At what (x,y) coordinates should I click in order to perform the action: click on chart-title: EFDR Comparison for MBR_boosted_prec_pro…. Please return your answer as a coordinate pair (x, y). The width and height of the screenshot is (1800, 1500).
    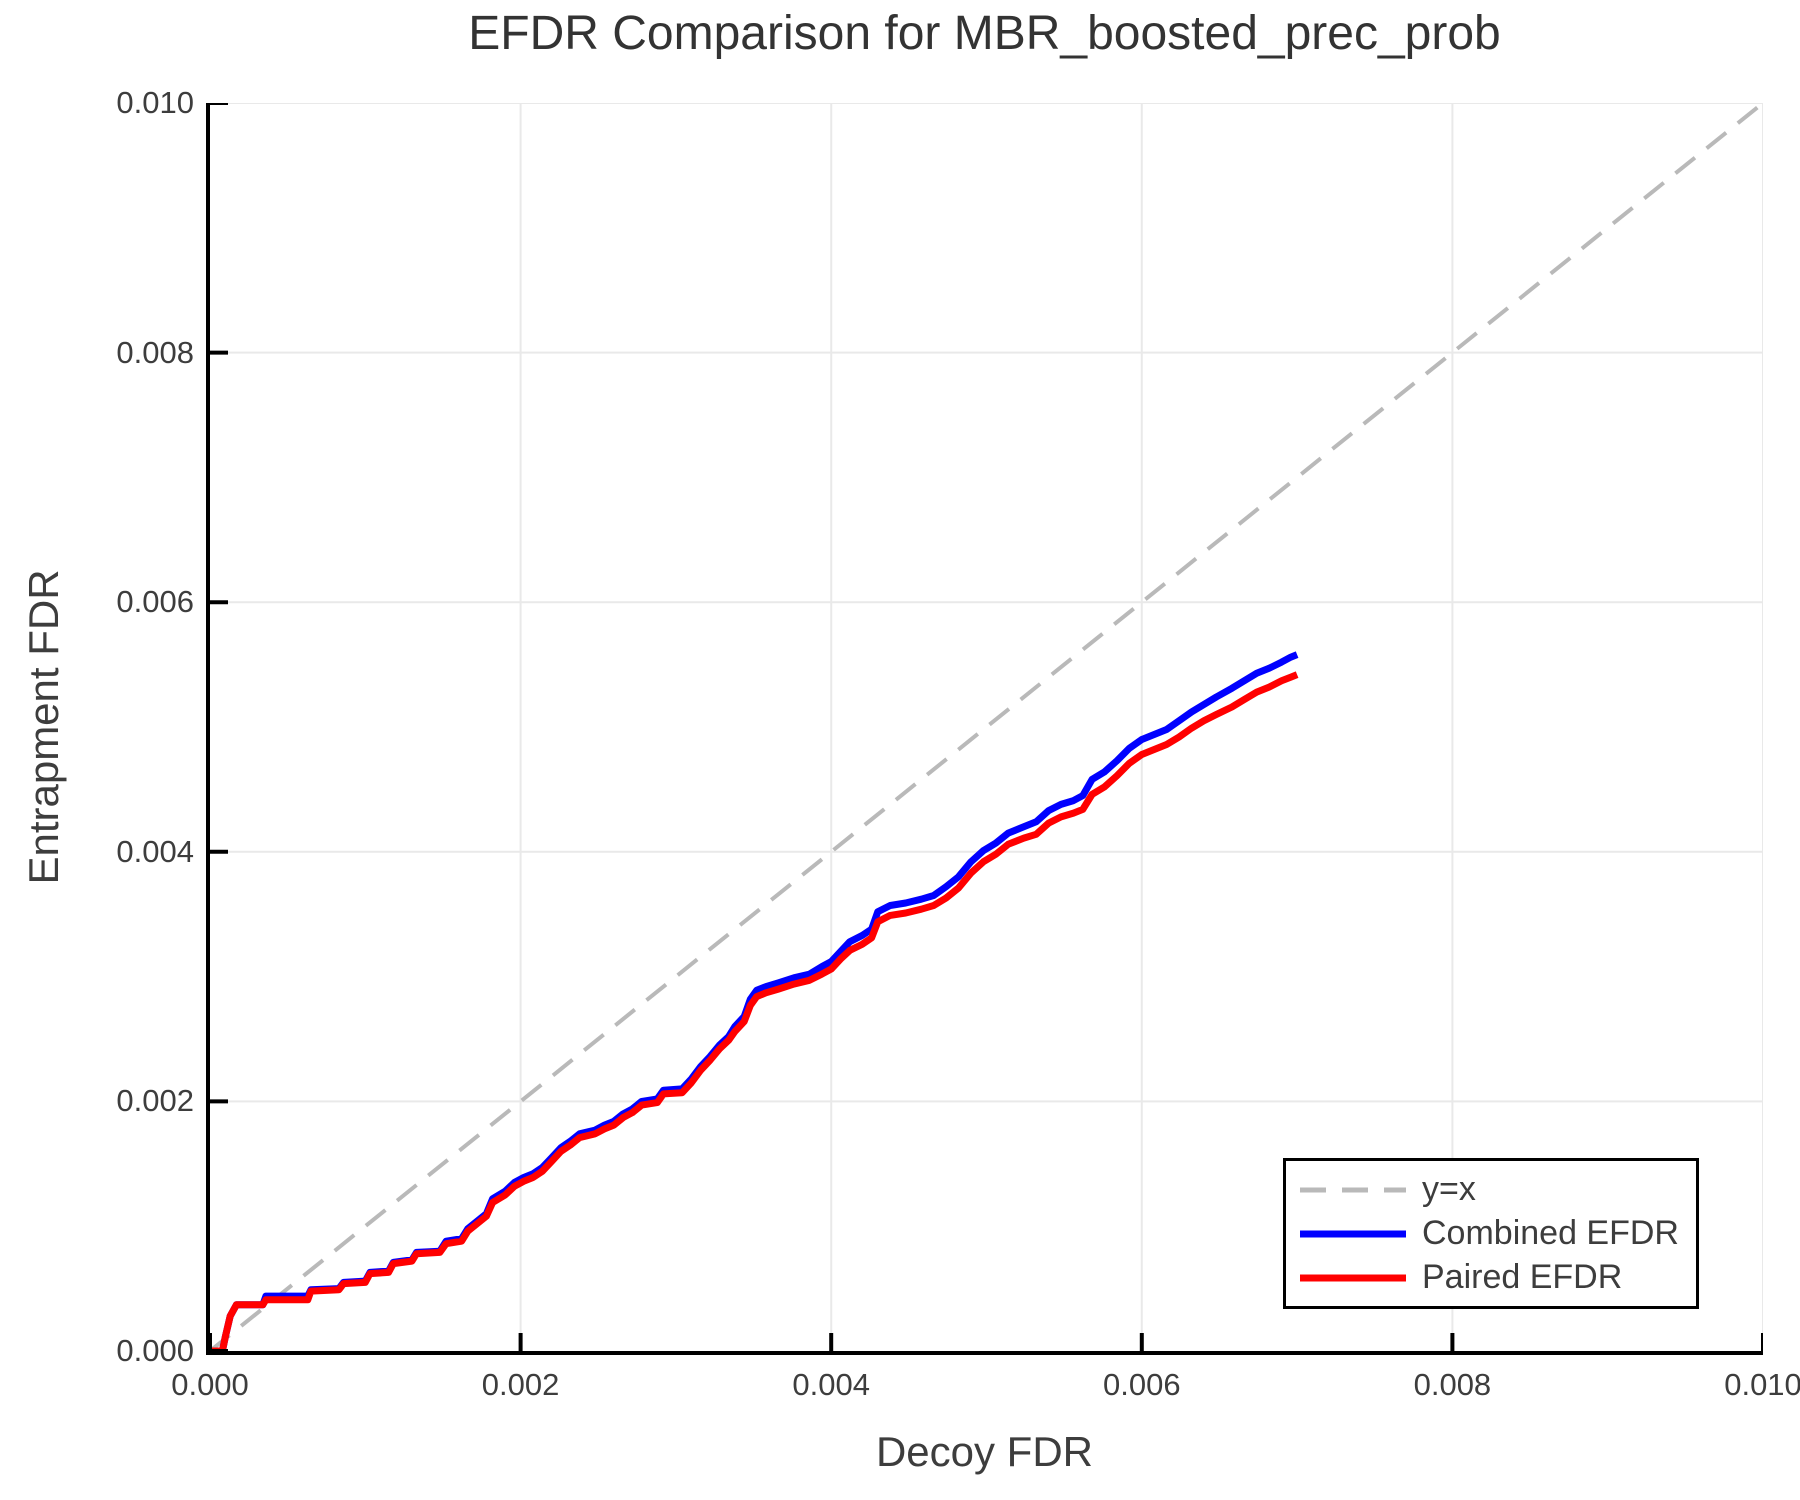
    Looking at the image, I should click on (984, 33).